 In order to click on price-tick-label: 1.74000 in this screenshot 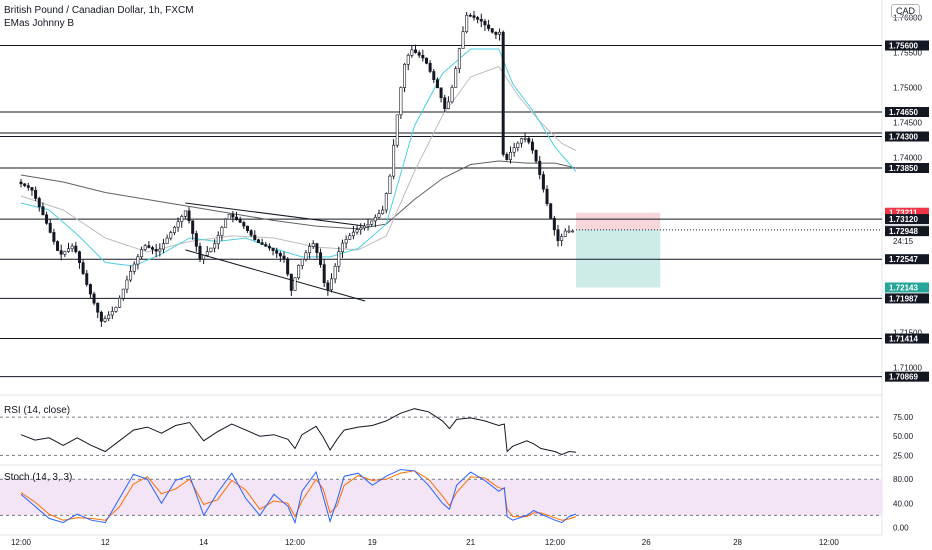, I will do `click(907, 158)`.